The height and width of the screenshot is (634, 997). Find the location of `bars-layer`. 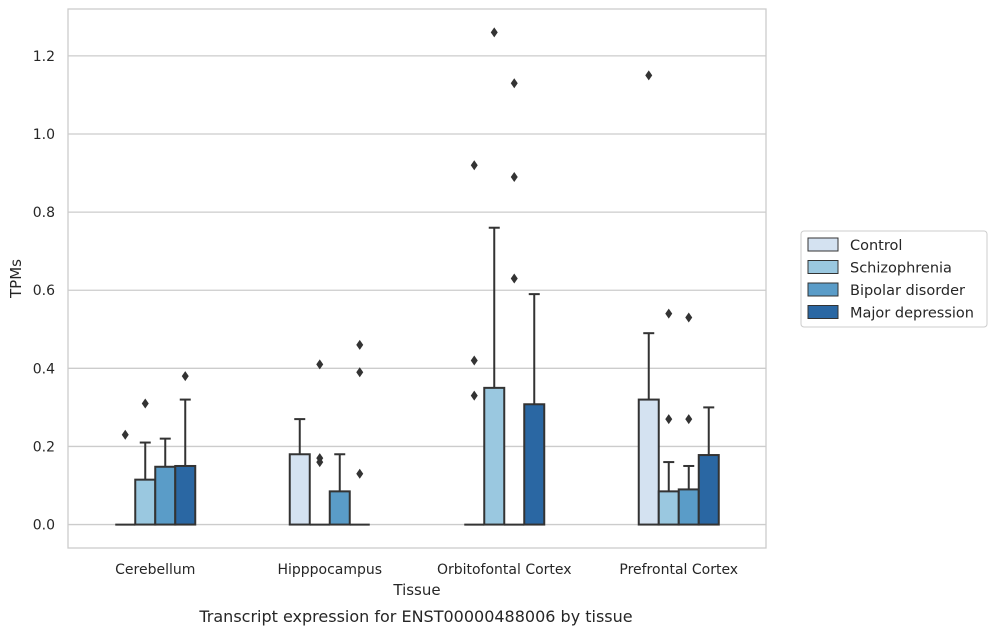

bars-layer is located at coordinates (417, 456).